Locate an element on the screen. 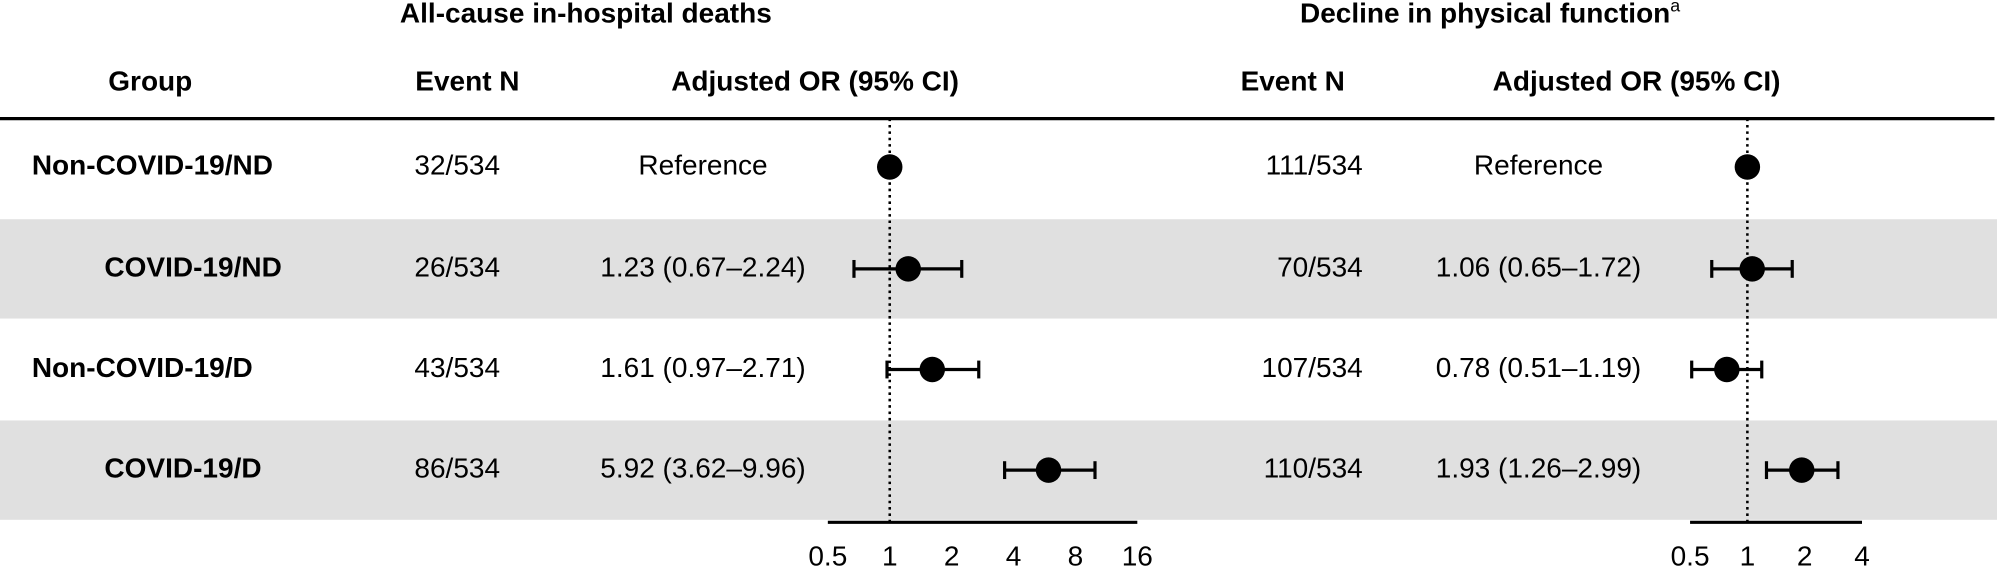 The height and width of the screenshot is (576, 1997). x-tick-label: 8 is located at coordinates (1076, 555).